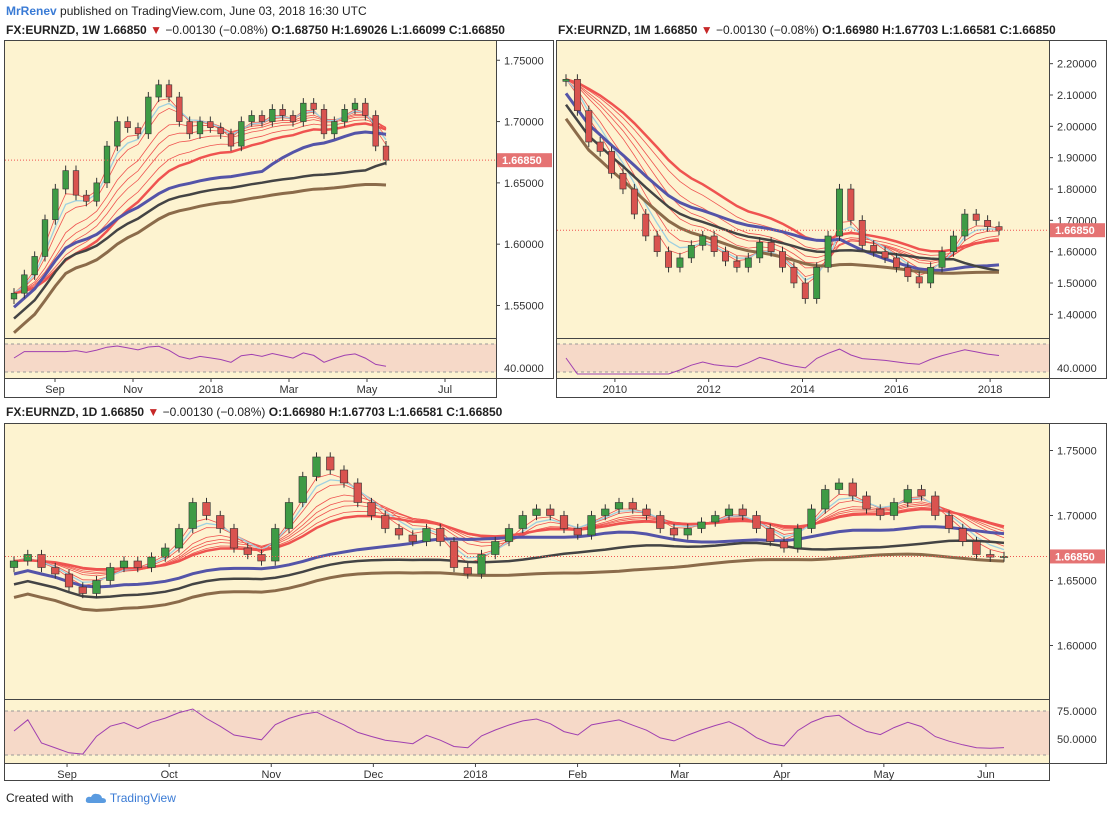  I want to click on monthly-change: −0.00130 (−0.08%), so click(767, 30).